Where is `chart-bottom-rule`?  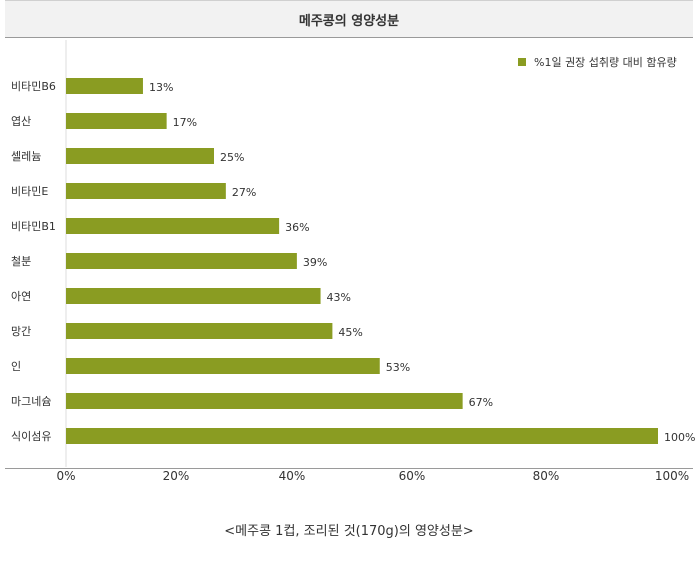
chart-bottom-rule is located at coordinates (349, 468).